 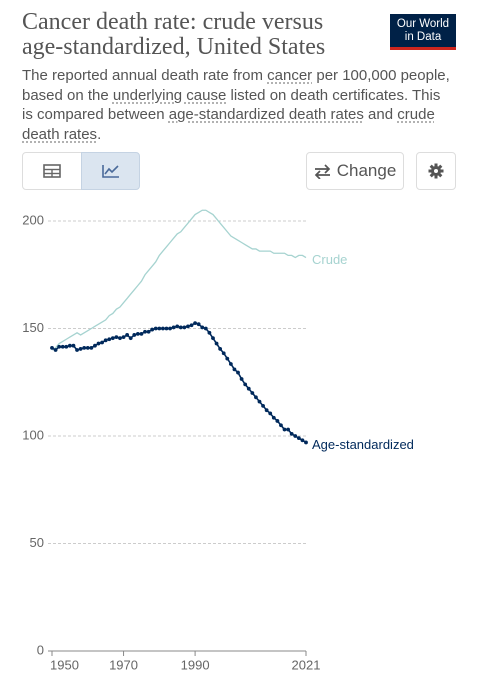 I want to click on logo-line: Our World, so click(x=423, y=24).